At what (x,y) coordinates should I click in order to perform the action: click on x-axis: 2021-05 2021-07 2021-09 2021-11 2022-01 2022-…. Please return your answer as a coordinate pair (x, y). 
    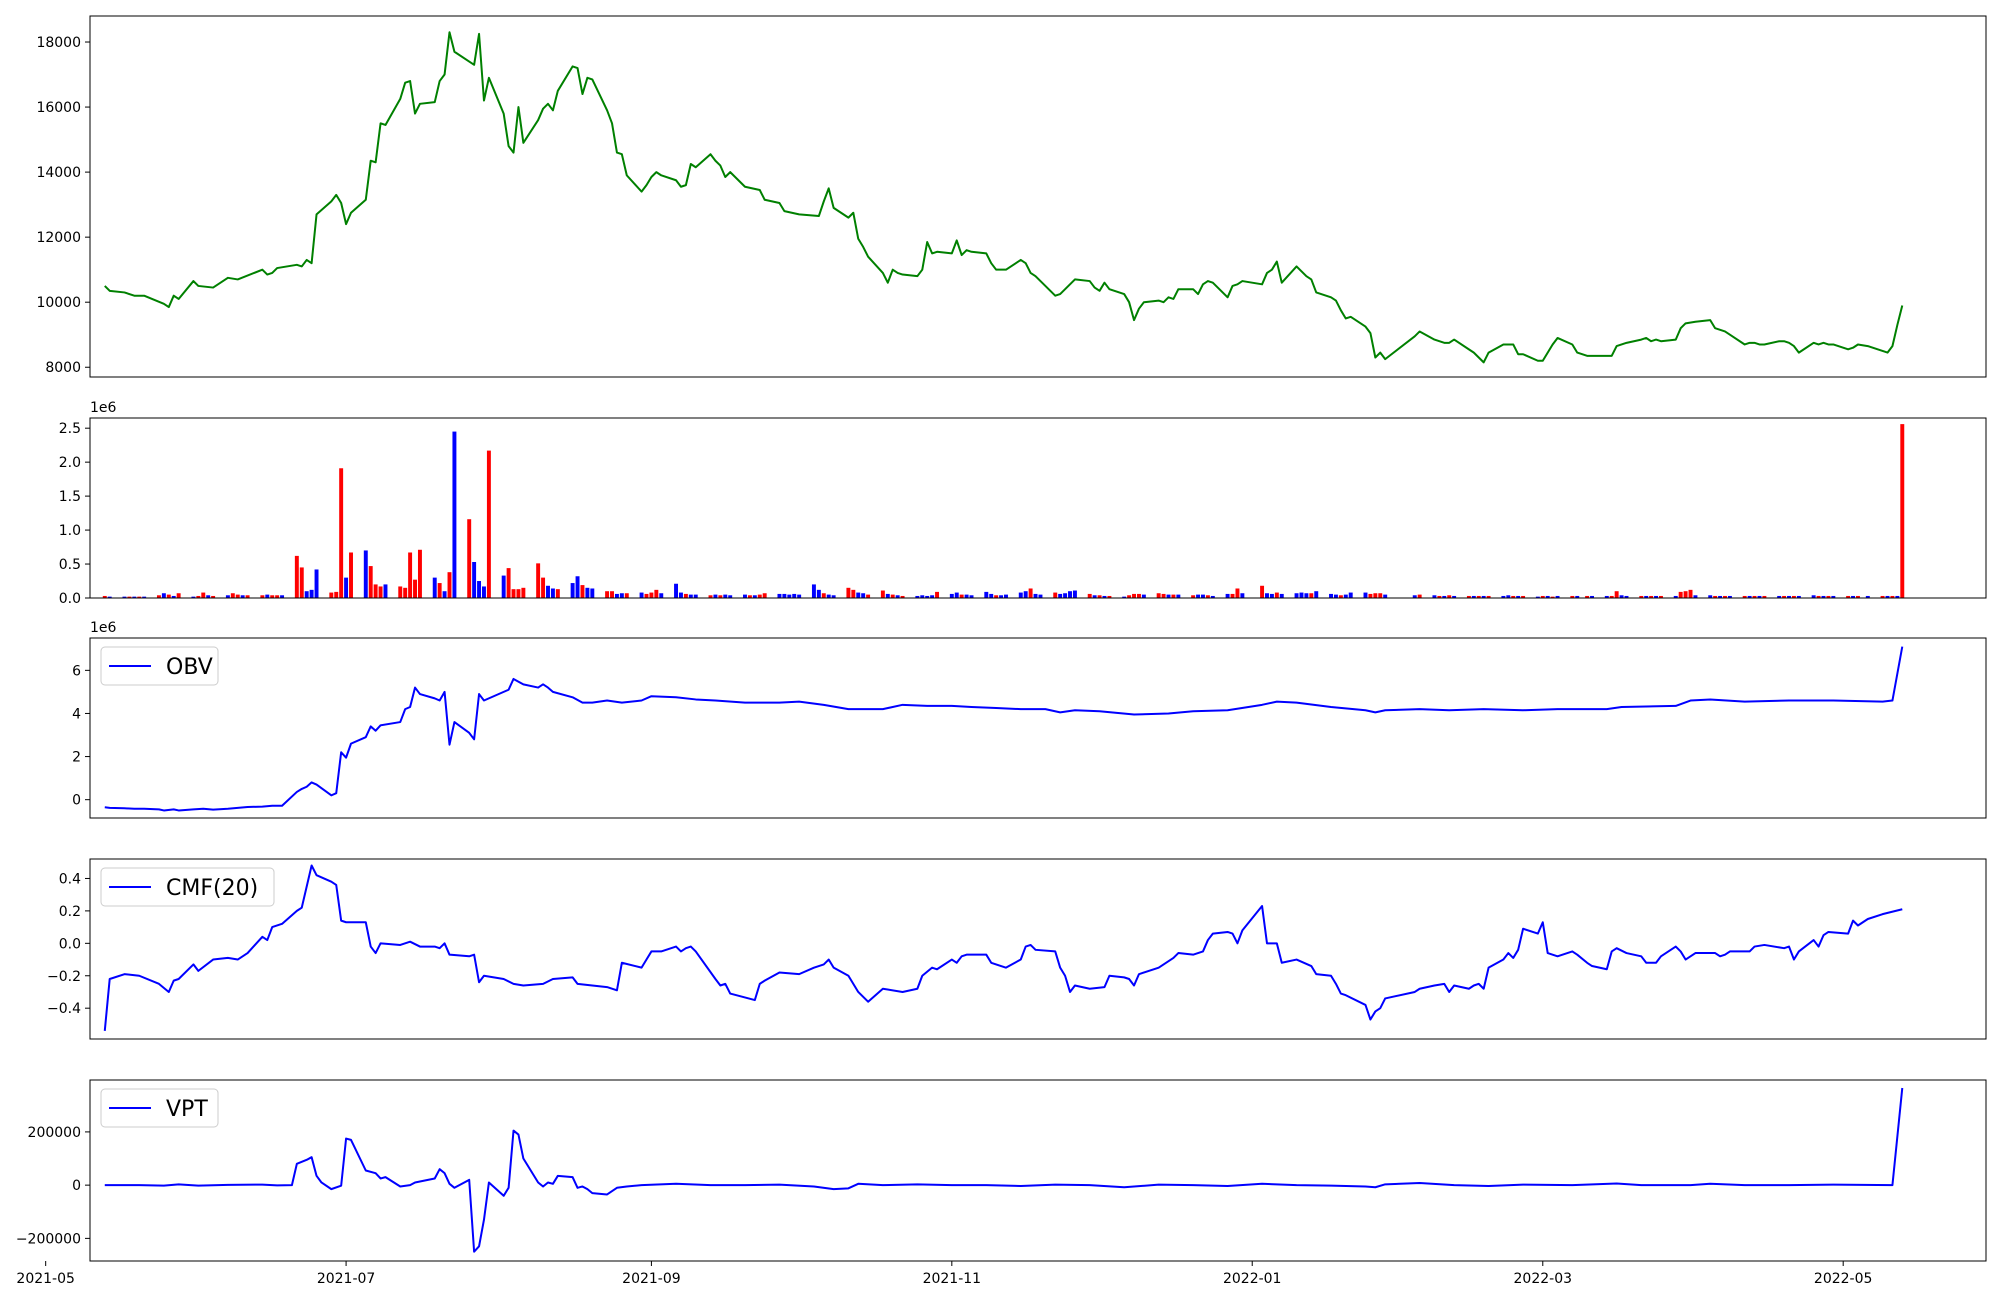
    Looking at the image, I should click on (944, 1274).